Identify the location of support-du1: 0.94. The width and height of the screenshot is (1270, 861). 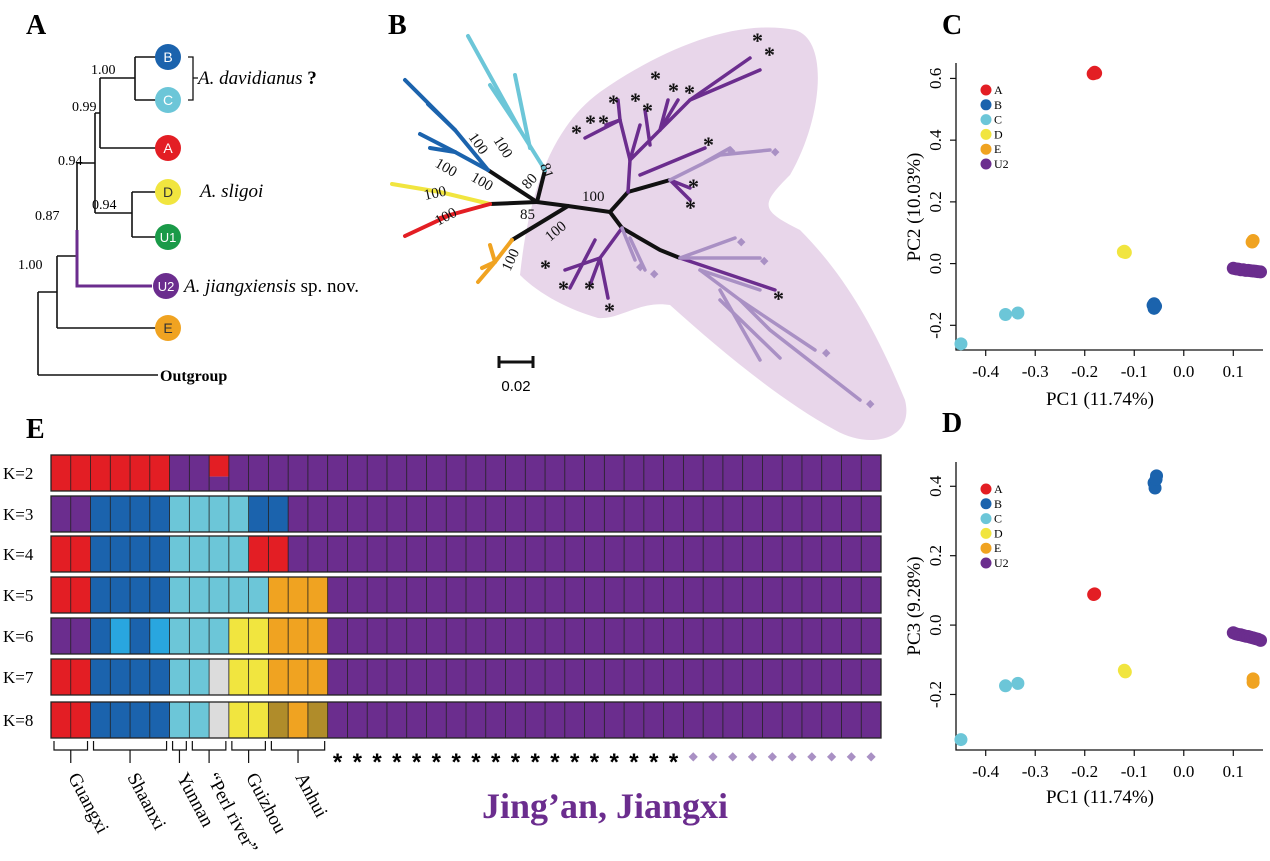
(104, 205).